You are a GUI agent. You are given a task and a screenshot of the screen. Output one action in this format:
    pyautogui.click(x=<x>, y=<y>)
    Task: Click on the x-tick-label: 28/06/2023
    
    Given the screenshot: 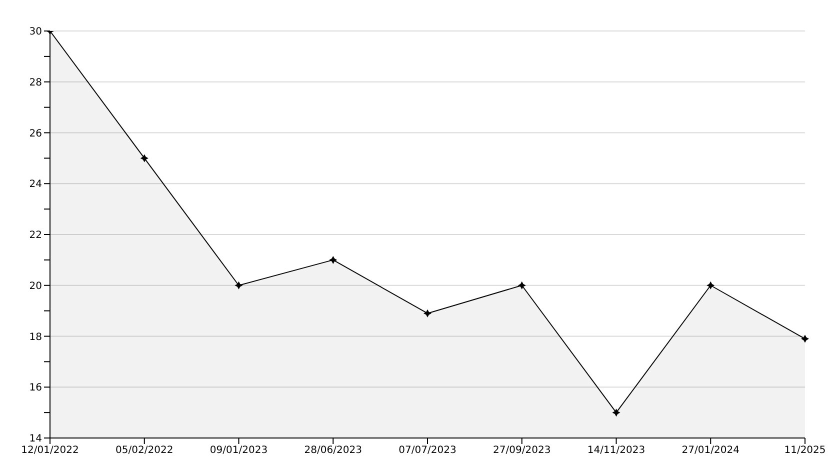 What is the action you would take?
    pyautogui.click(x=333, y=450)
    